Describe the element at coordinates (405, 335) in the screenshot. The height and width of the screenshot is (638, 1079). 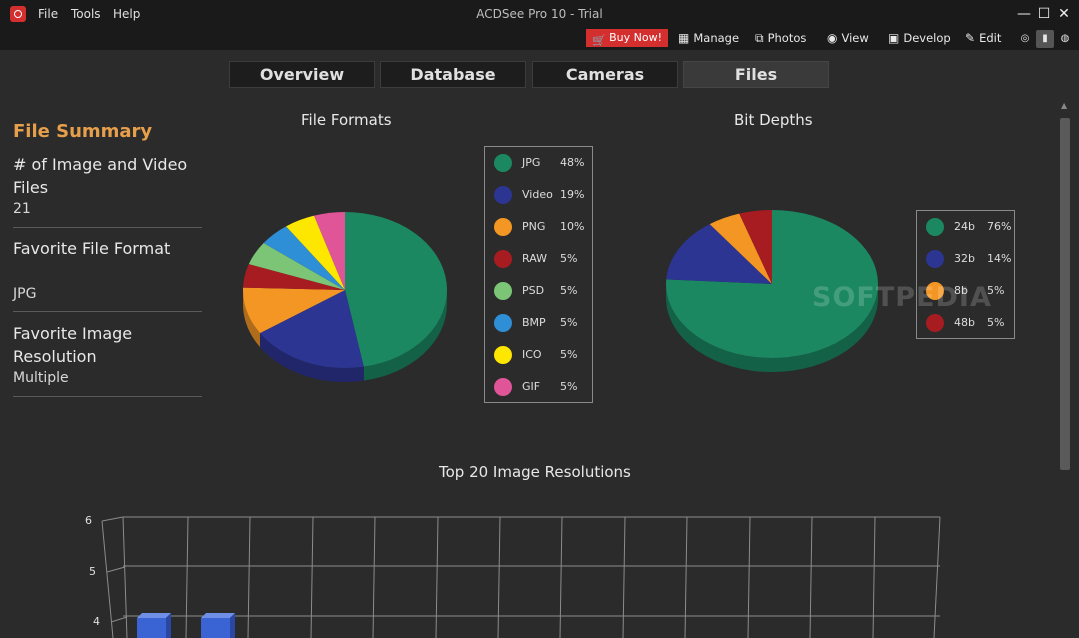
I see `pie-side-jpg` at that location.